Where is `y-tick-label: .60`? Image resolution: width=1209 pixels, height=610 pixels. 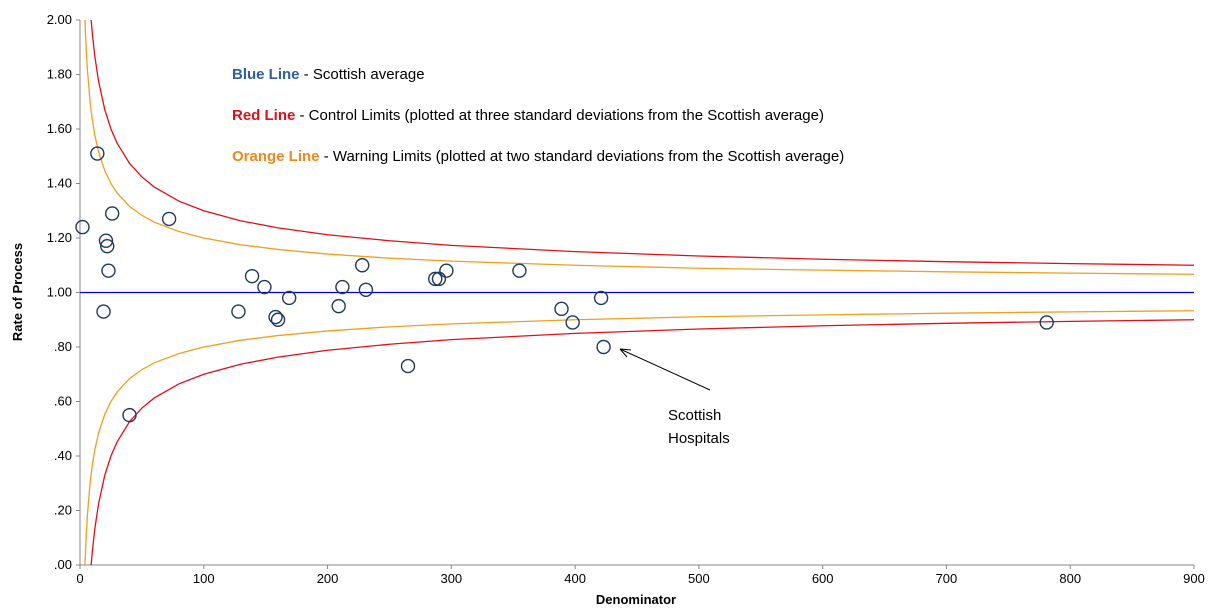 y-tick-label: .60 is located at coordinates (63, 401).